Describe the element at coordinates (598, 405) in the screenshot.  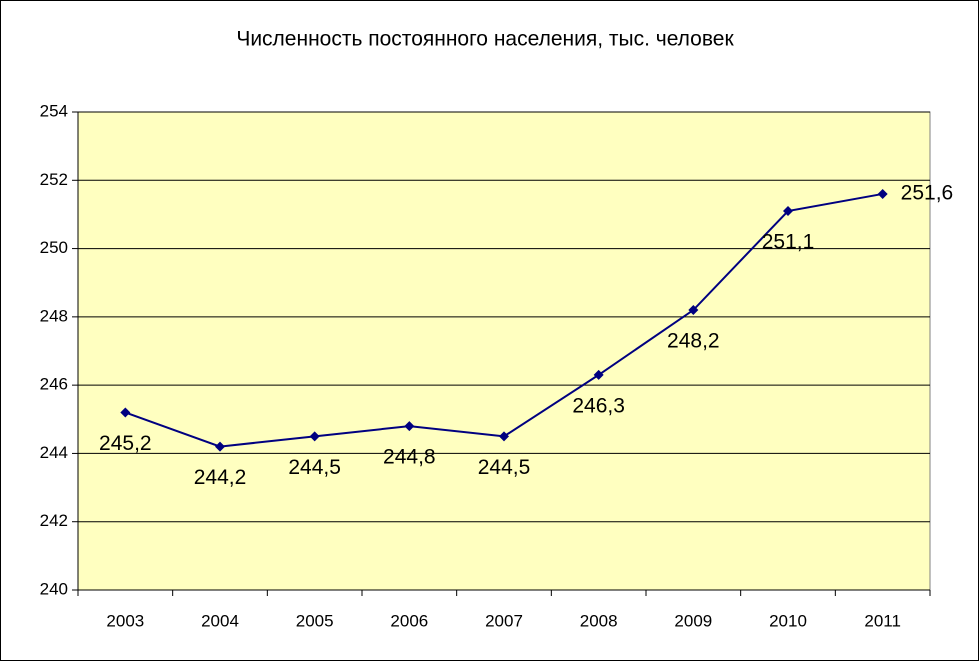
I see `data-label: 246,3` at that location.